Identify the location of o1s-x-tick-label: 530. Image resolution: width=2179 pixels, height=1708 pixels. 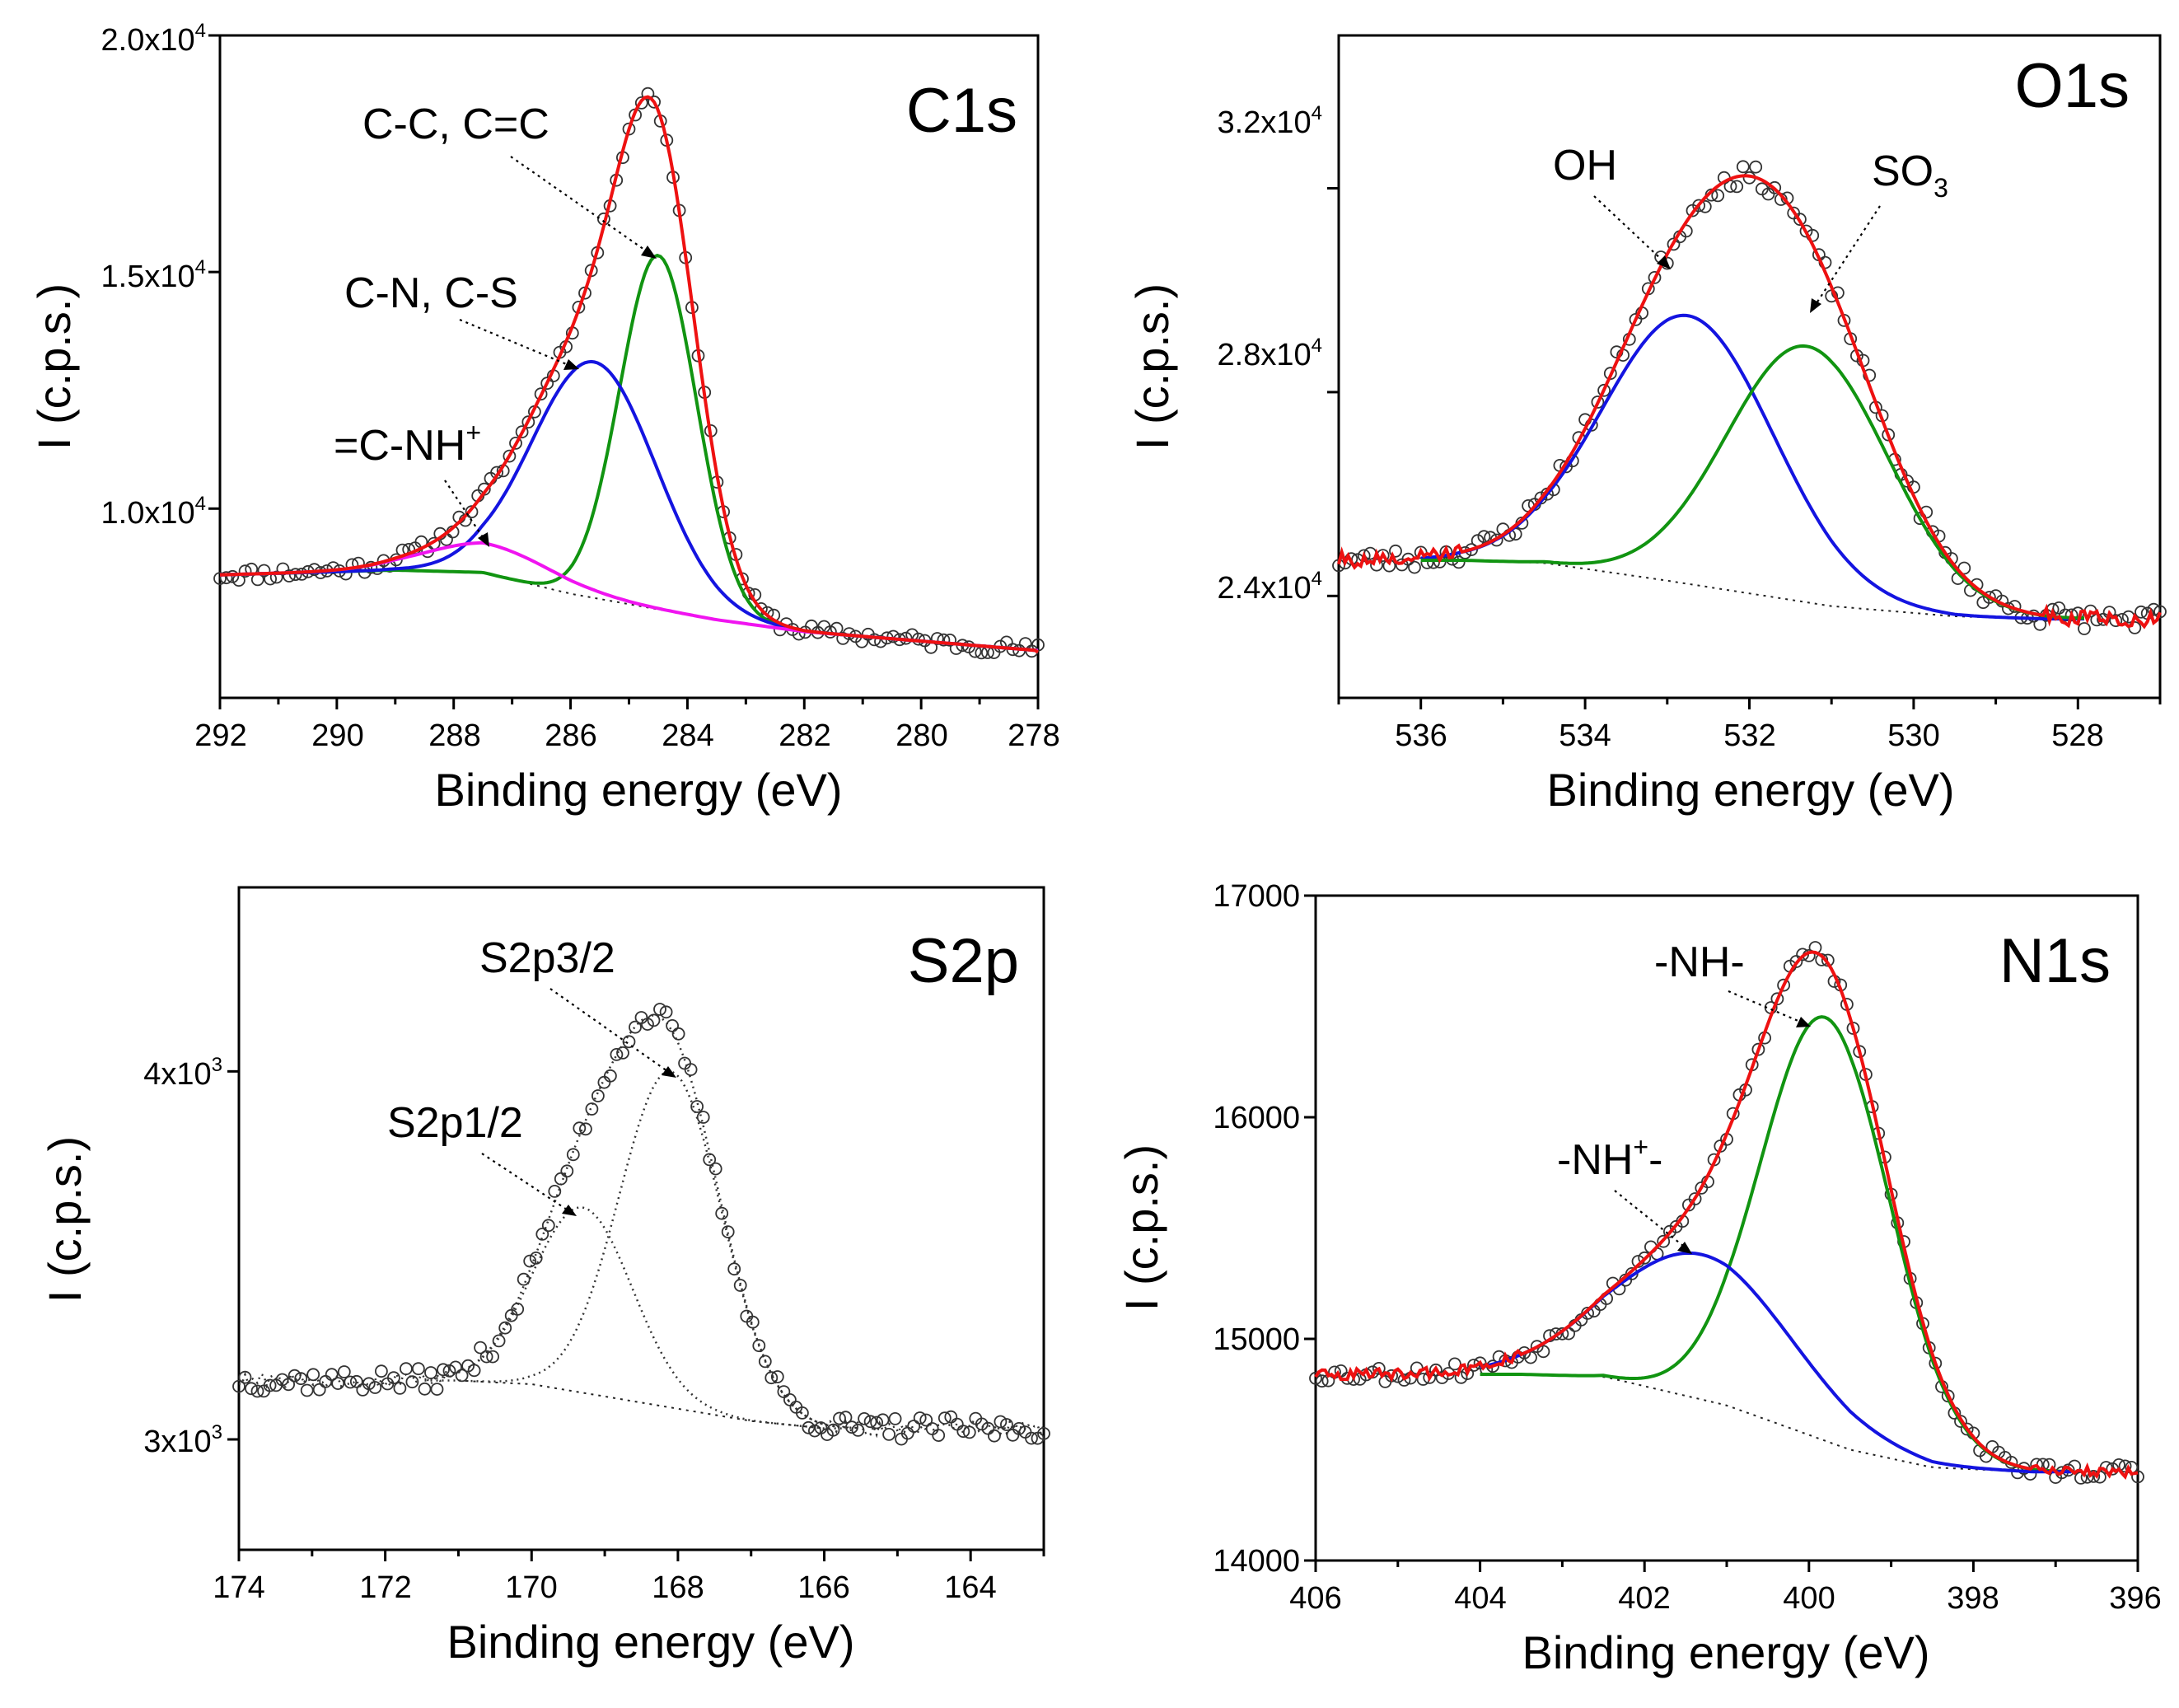
(1913, 735).